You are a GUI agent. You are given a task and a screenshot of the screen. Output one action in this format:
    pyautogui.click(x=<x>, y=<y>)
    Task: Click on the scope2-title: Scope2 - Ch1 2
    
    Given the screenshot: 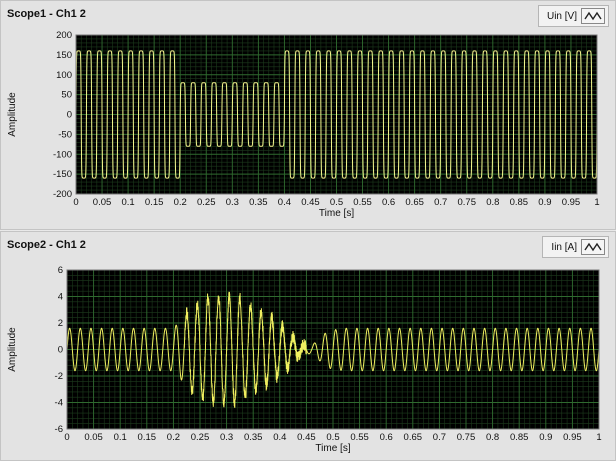 What is the action you would take?
    pyautogui.click(x=46, y=245)
    